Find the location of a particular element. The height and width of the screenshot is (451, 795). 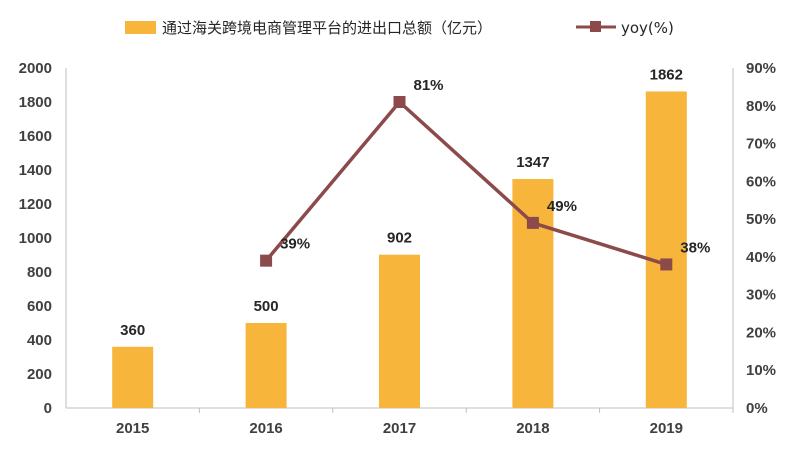

bar-value-label: 1347 is located at coordinates (532, 162).